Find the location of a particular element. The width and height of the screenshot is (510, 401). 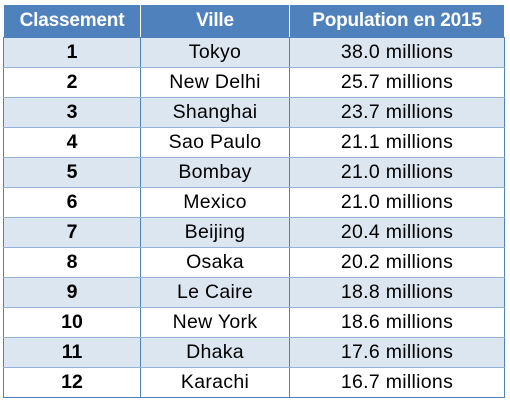

table-row: 7 Beijing 20.4 millions is located at coordinates (254, 232).